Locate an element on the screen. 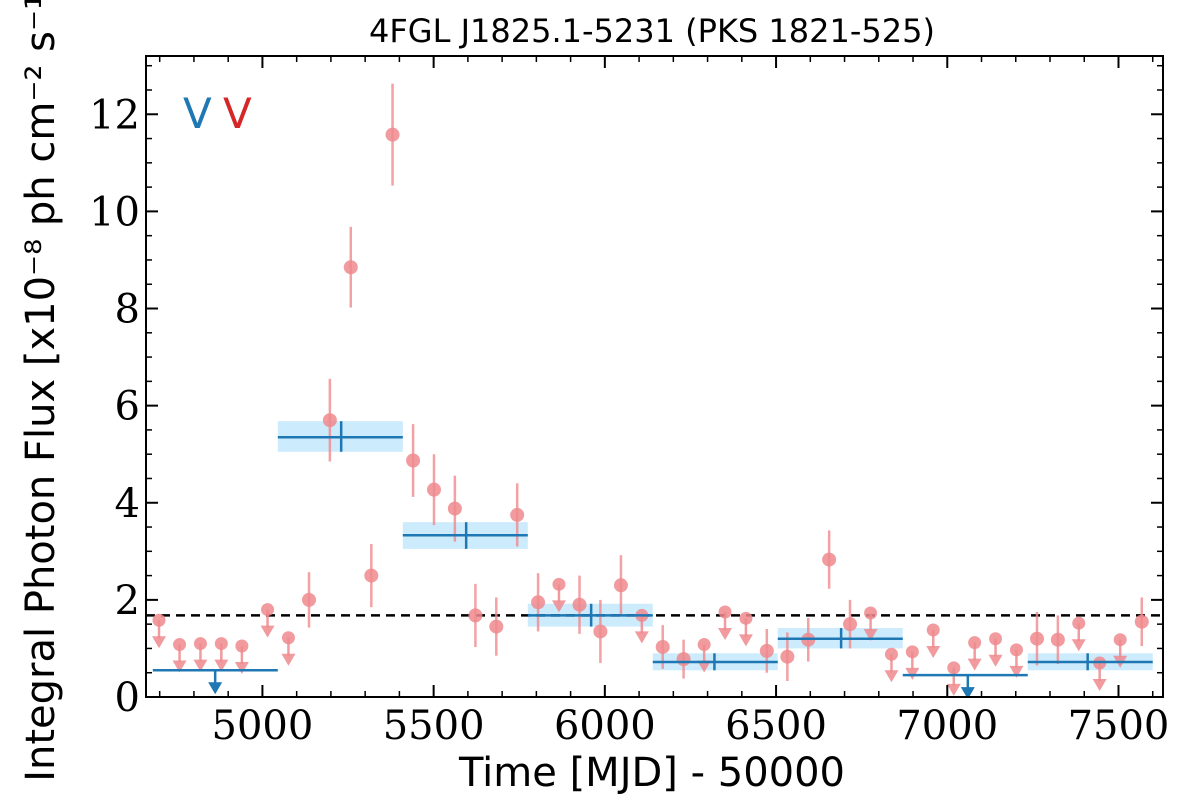  x-axis-label: Time [MJD] - 50000 is located at coordinates (651, 773).